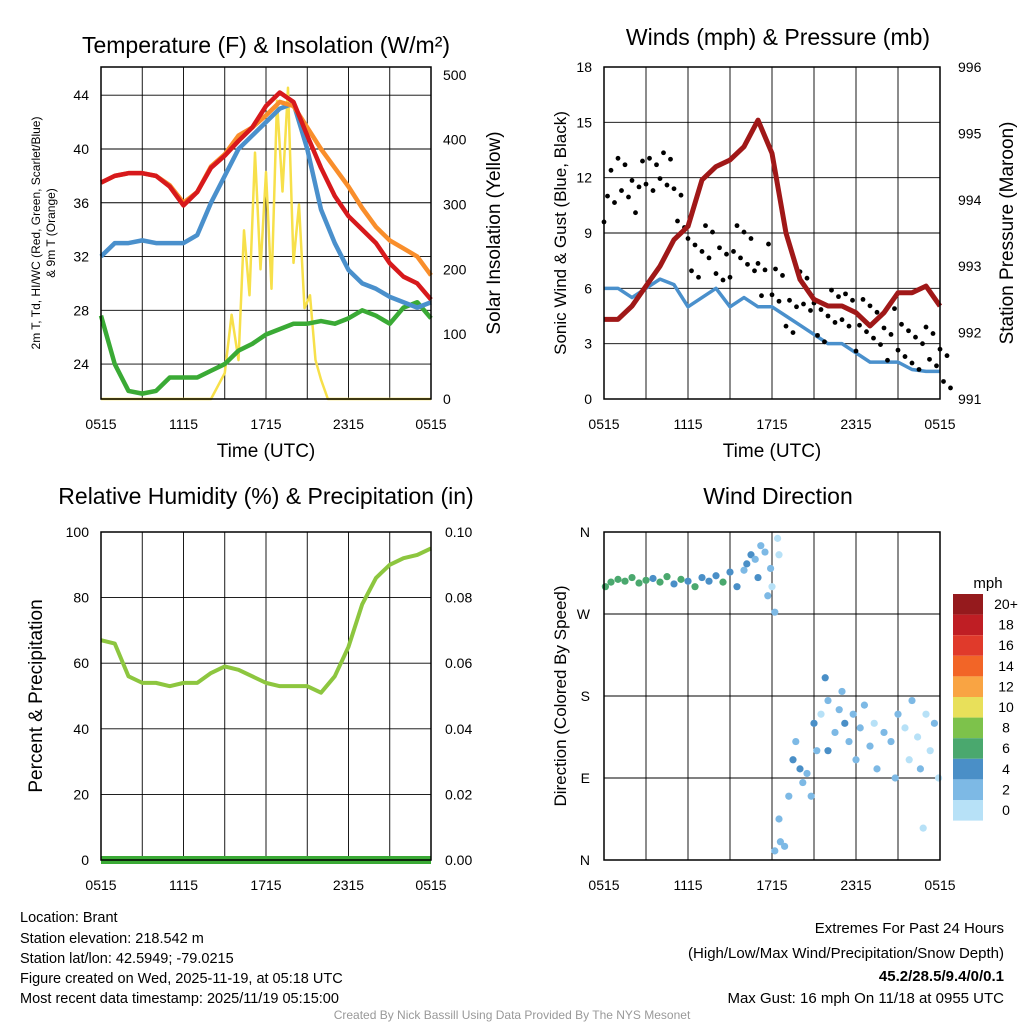  Describe the element at coordinates (588, 233) in the screenshot. I see `y-tick-label: 9` at that location.